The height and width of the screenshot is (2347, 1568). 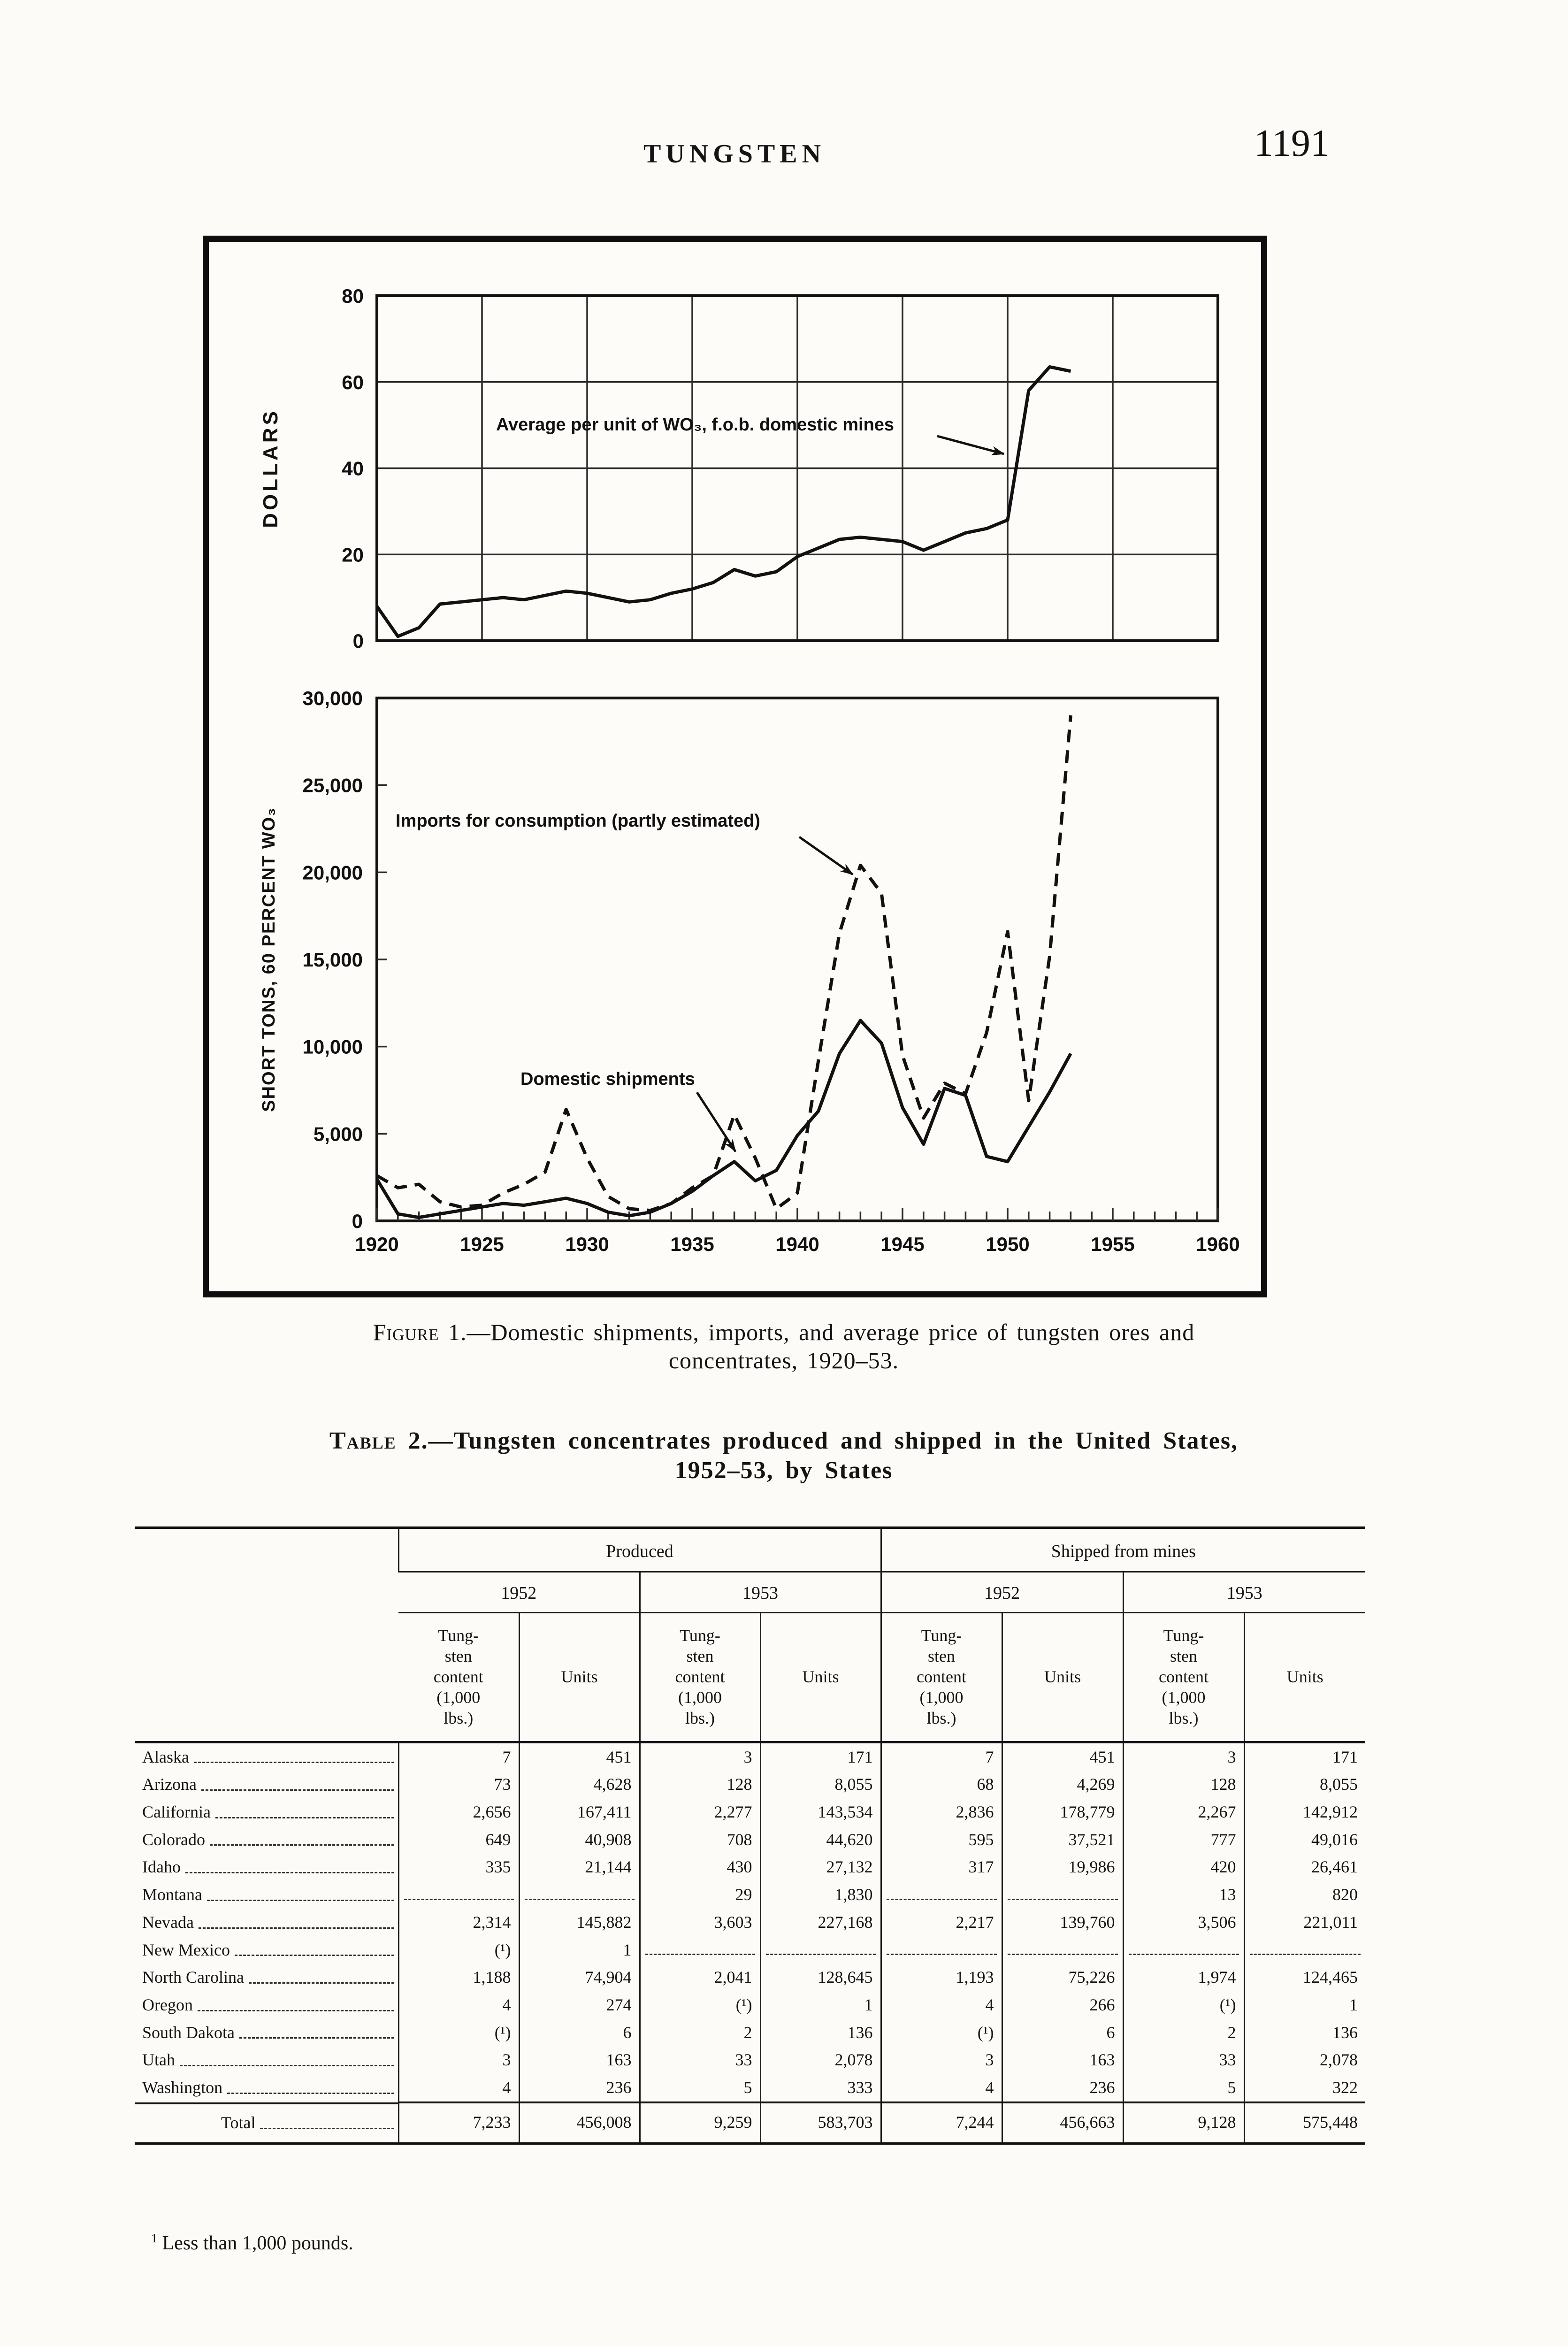 I want to click on value-cell: 430, so click(x=699, y=1867).